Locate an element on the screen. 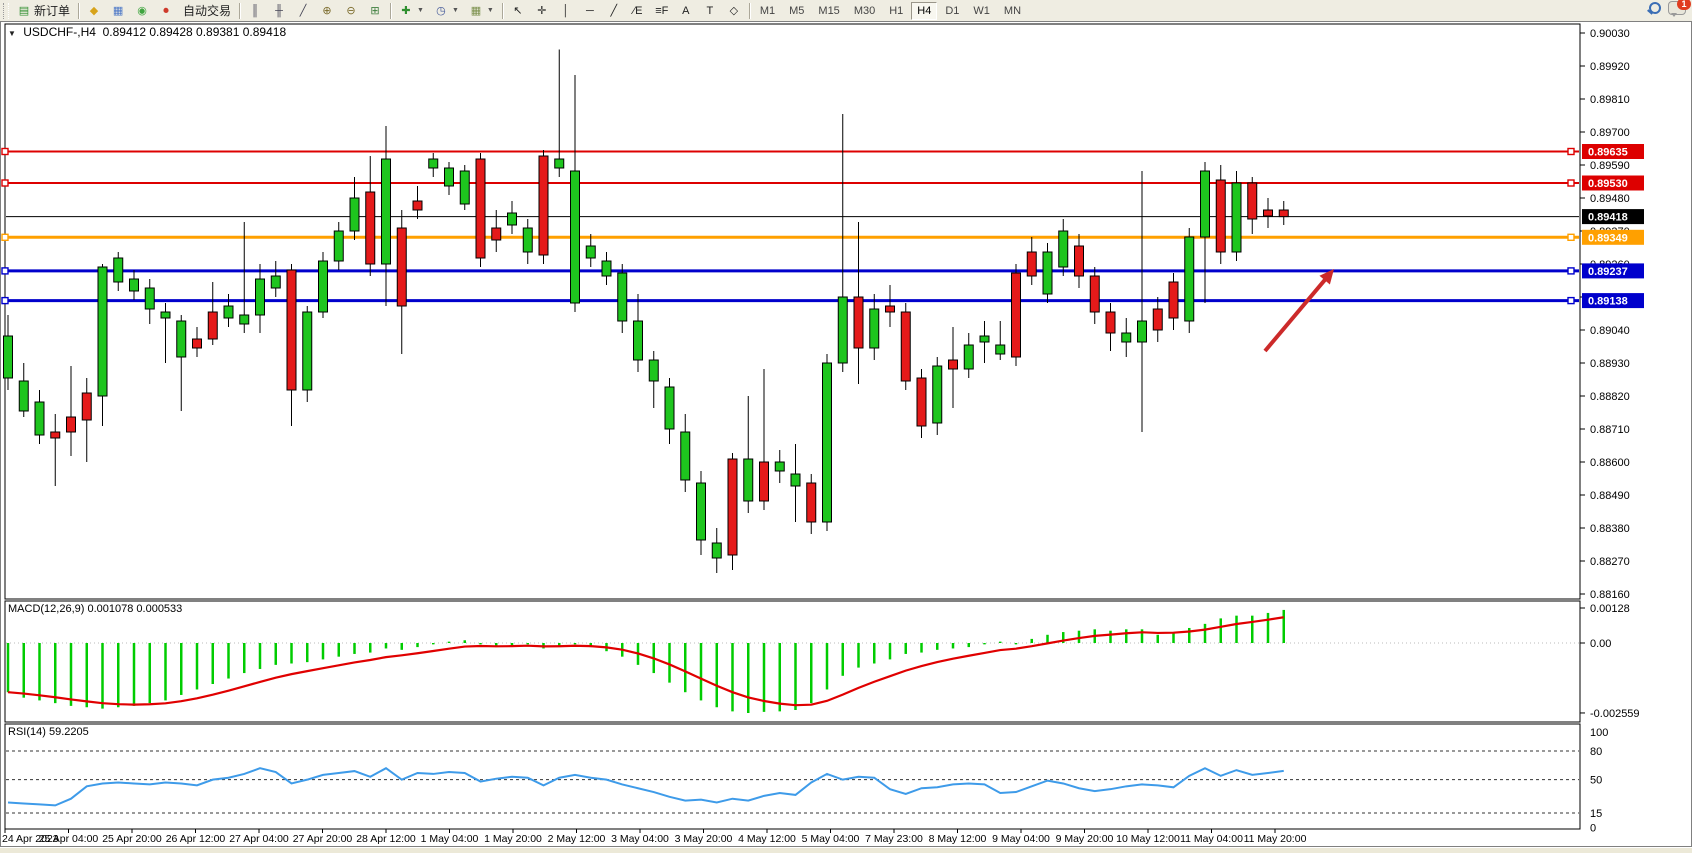 The width and height of the screenshot is (1692, 853). time-axis-label: 27 Apr 04:00 is located at coordinates (259, 839).